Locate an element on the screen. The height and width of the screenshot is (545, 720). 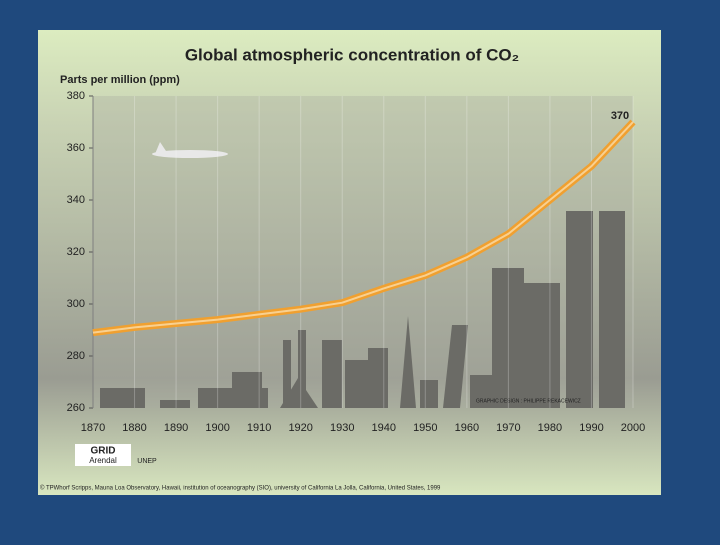
x-tick-label: 1900 is located at coordinates (217, 428).